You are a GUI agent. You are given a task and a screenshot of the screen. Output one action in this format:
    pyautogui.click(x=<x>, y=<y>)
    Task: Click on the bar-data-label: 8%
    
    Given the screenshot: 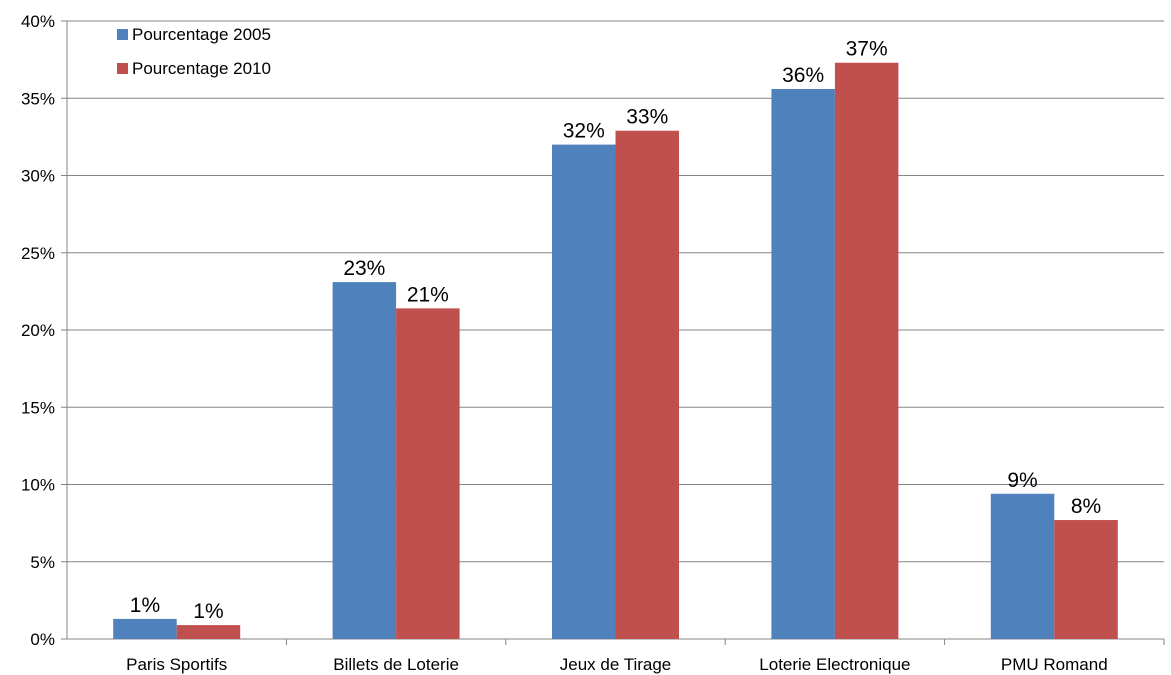 What is the action you would take?
    pyautogui.click(x=1086, y=506)
    